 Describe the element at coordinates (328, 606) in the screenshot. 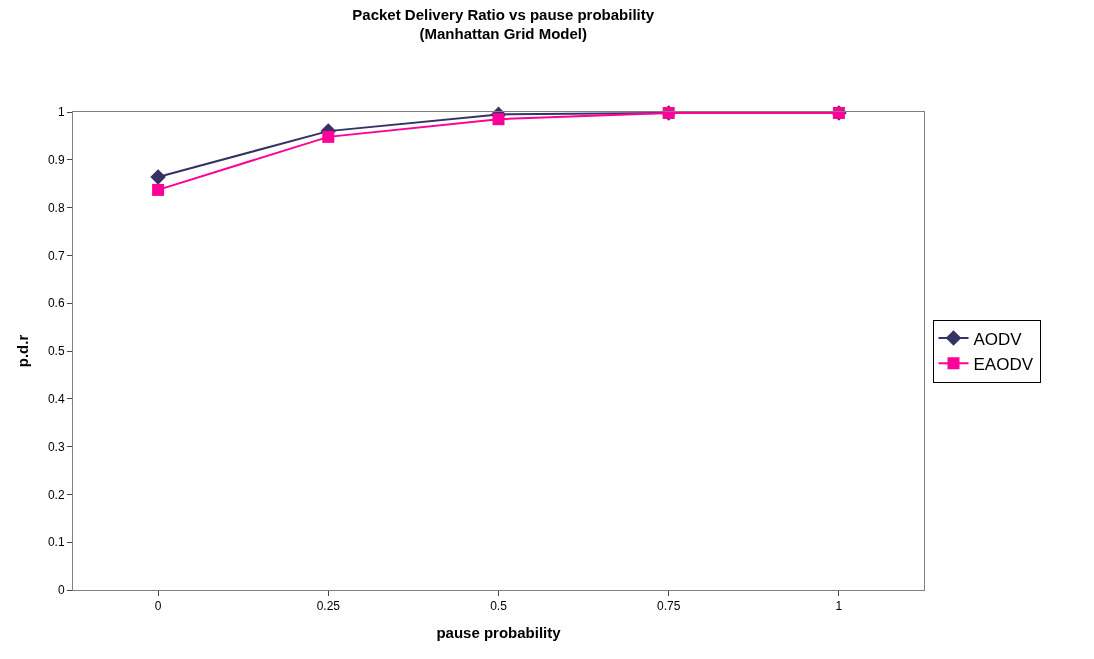

I see `x-tick-label: 0.25` at that location.